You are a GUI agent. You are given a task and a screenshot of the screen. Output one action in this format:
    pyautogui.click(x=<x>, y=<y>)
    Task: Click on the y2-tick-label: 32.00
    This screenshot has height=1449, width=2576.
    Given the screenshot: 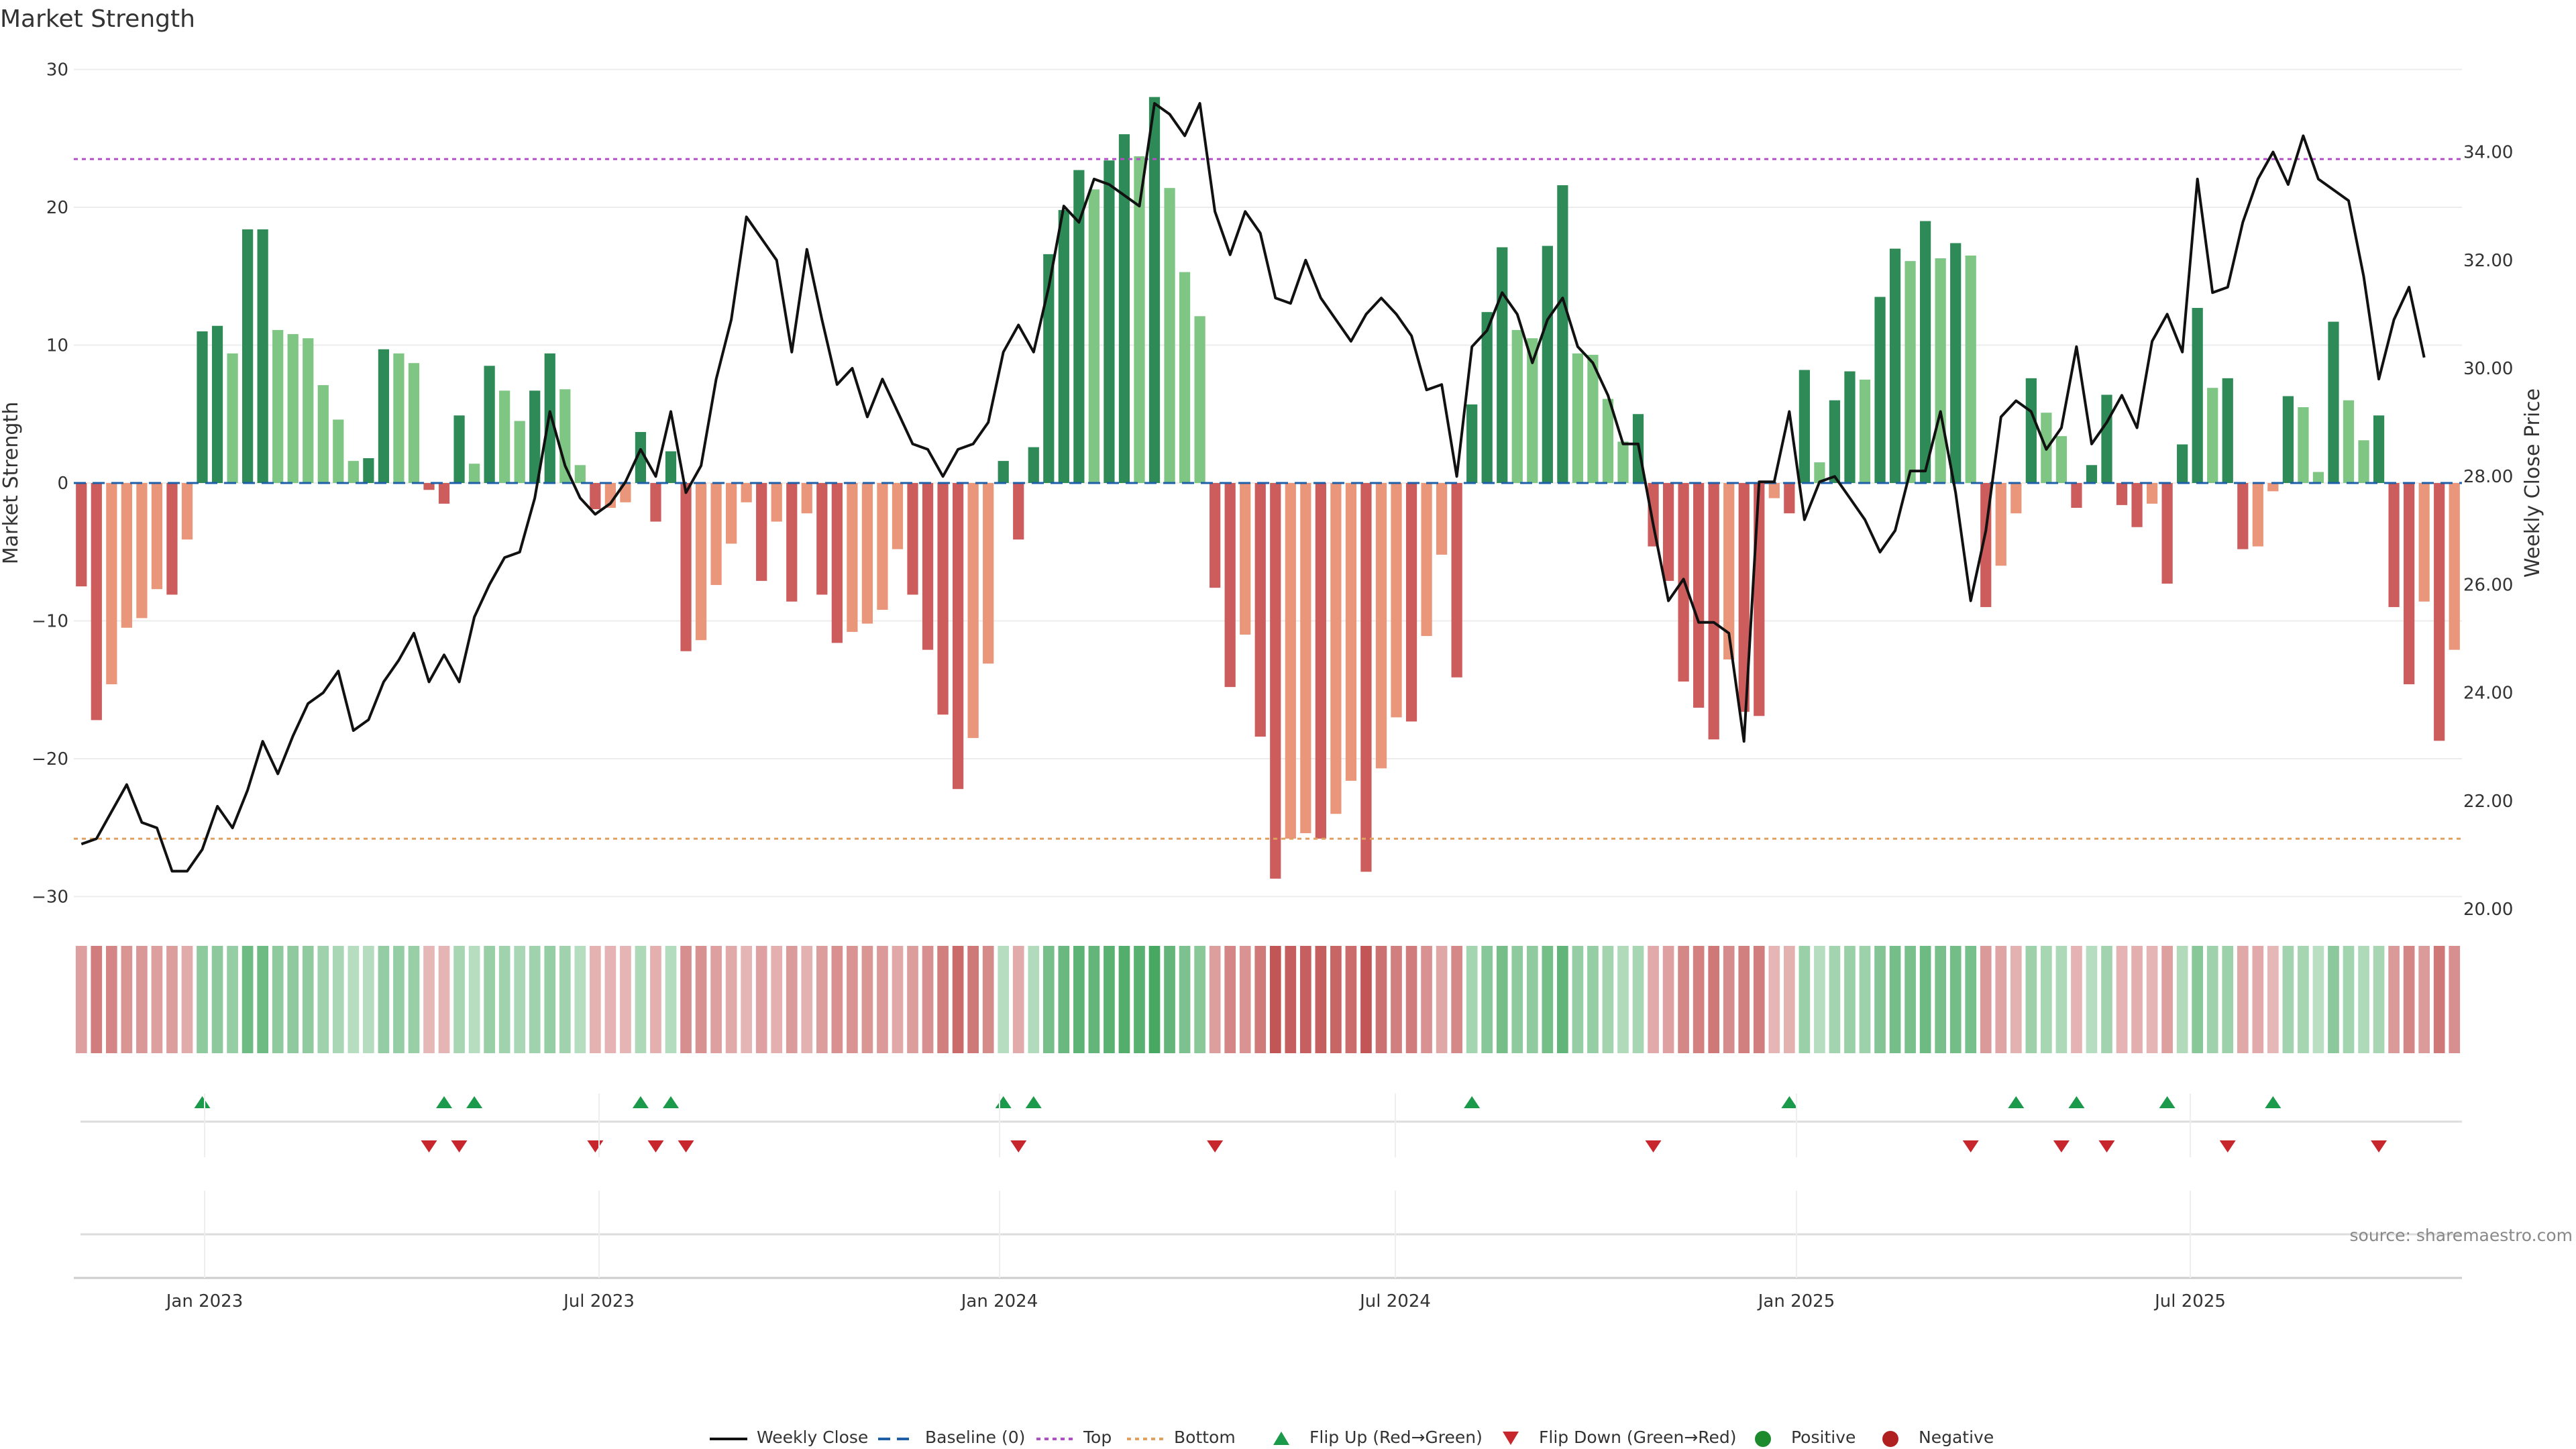 What is the action you would take?
    pyautogui.click(x=2488, y=261)
    